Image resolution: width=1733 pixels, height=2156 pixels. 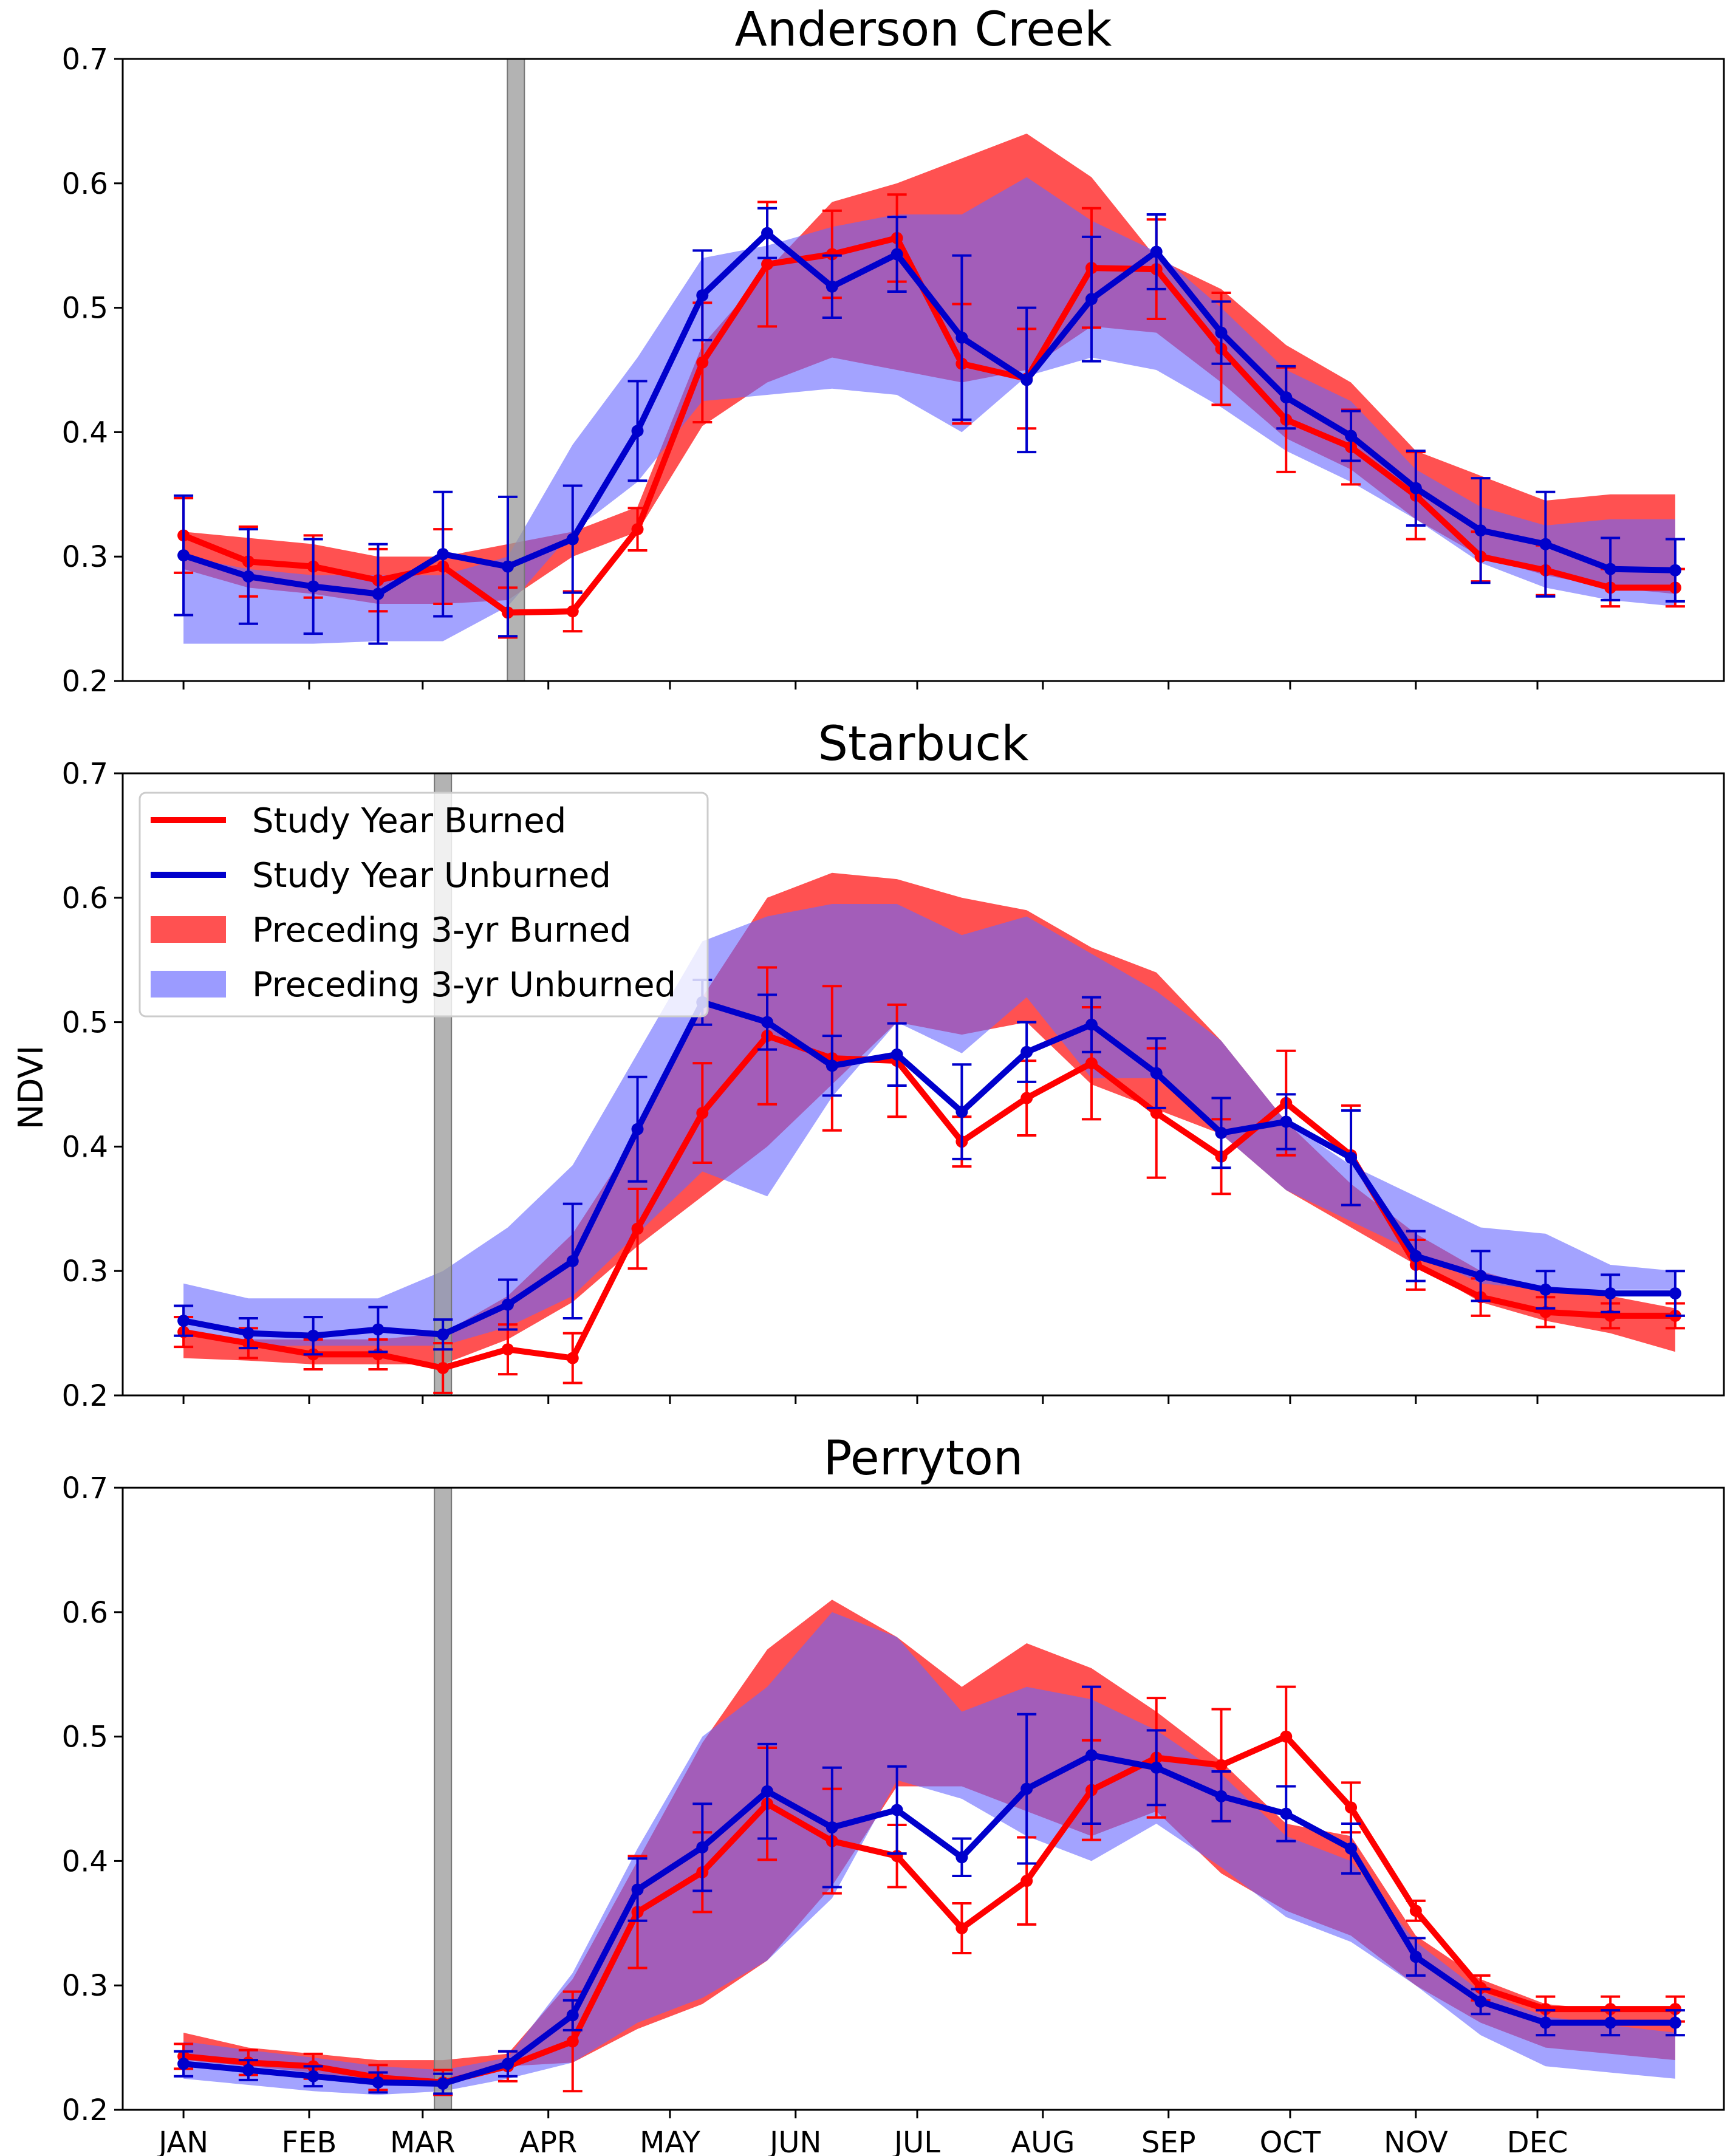 I want to click on y-tick-label: 0.6, so click(x=85, y=898).